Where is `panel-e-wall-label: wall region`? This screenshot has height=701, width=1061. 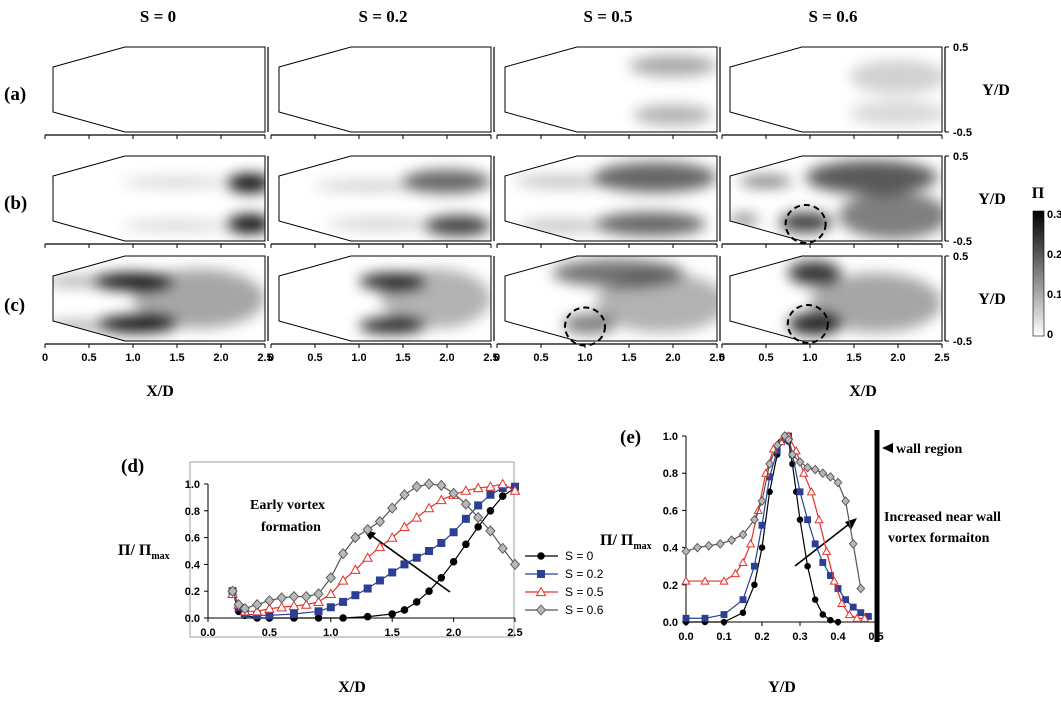 panel-e-wall-label: wall region is located at coordinates (929, 449).